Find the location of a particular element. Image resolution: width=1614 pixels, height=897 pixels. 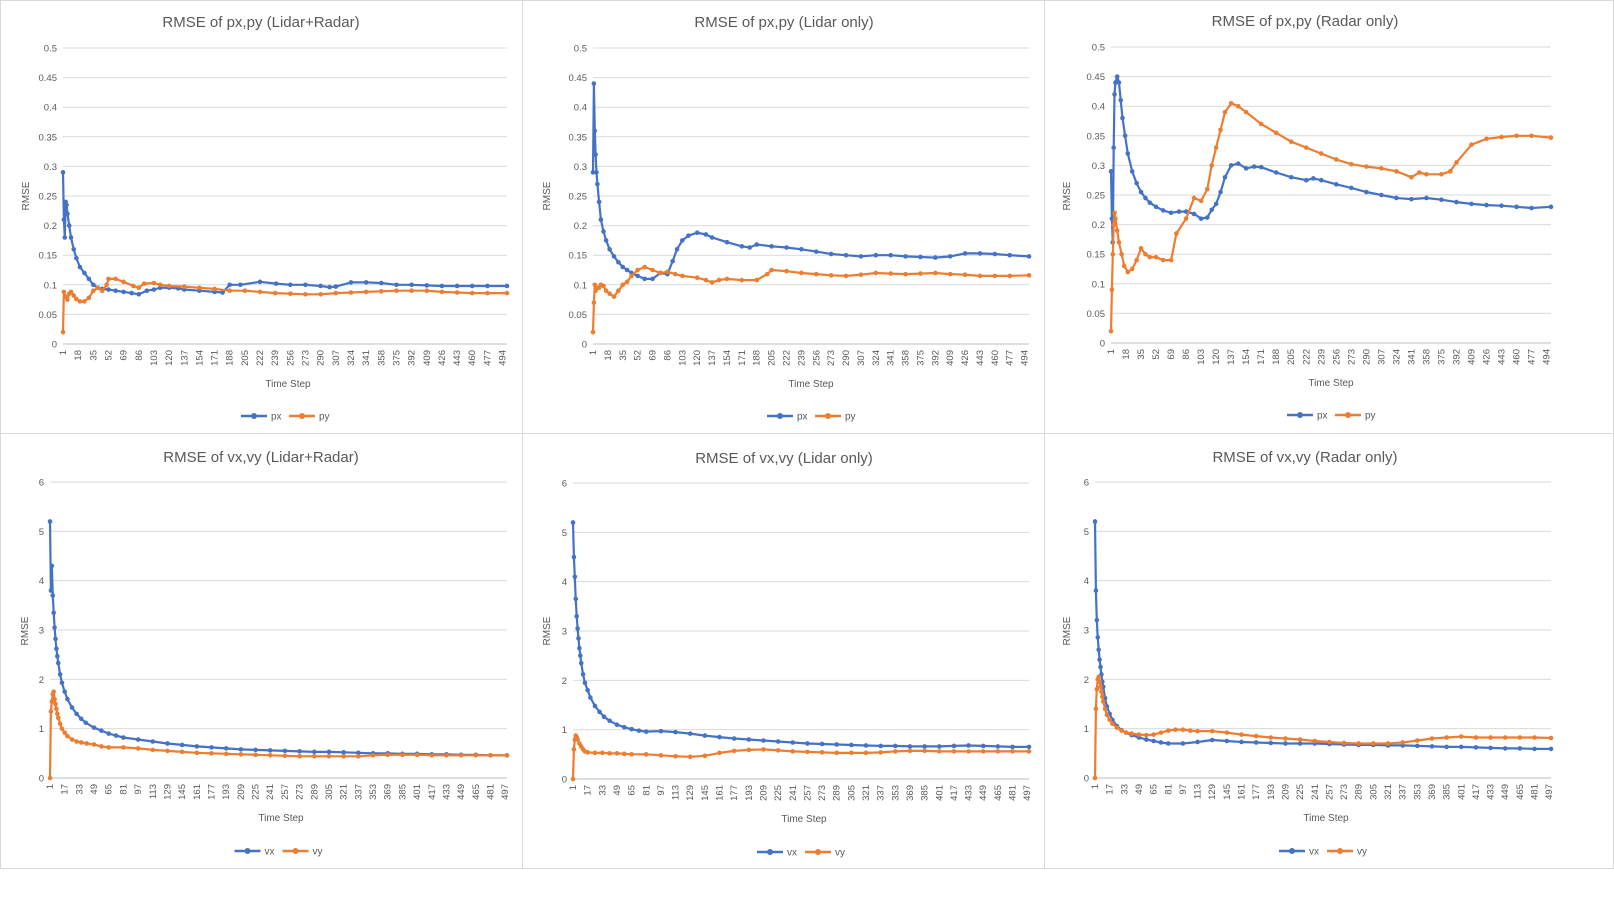

legend-label-px: px is located at coordinates (802, 417).